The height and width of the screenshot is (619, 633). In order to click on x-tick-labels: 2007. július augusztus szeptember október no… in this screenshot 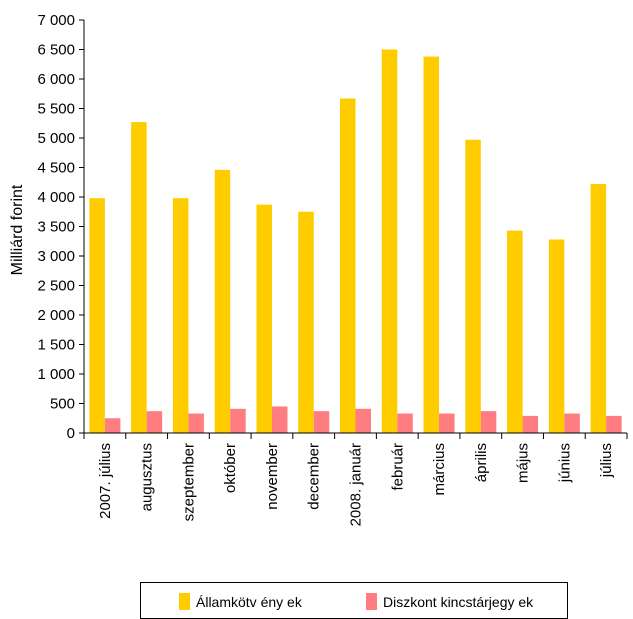, I will do `click(356, 484)`.